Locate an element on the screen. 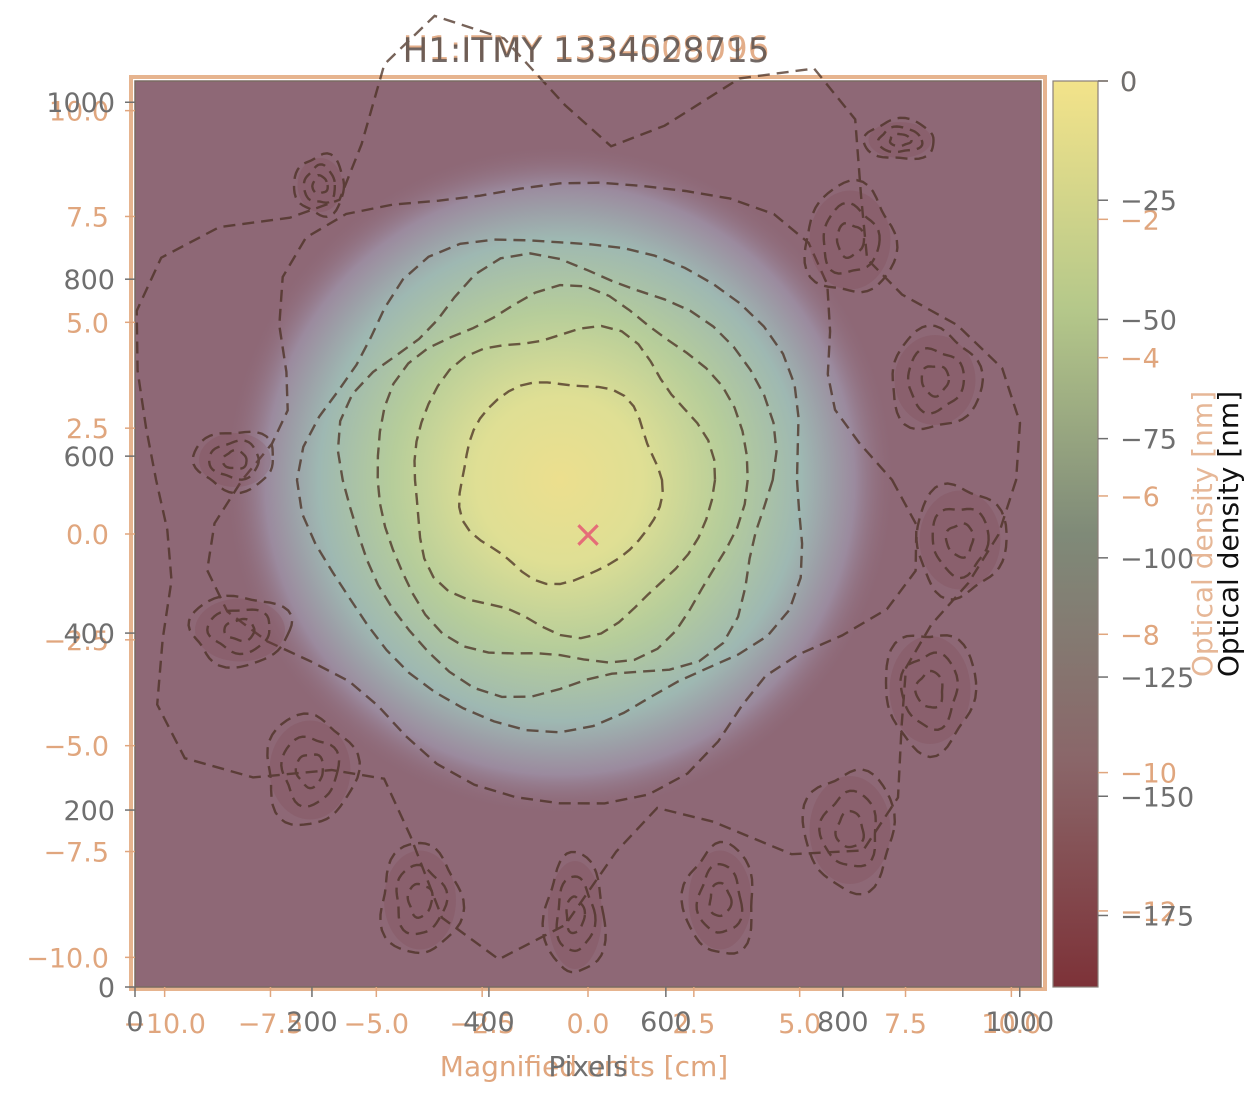 This screenshot has width=1256, height=1100. y-axis-ticks-front: 1000 800 600 400 200 0 is located at coordinates (90, 546).